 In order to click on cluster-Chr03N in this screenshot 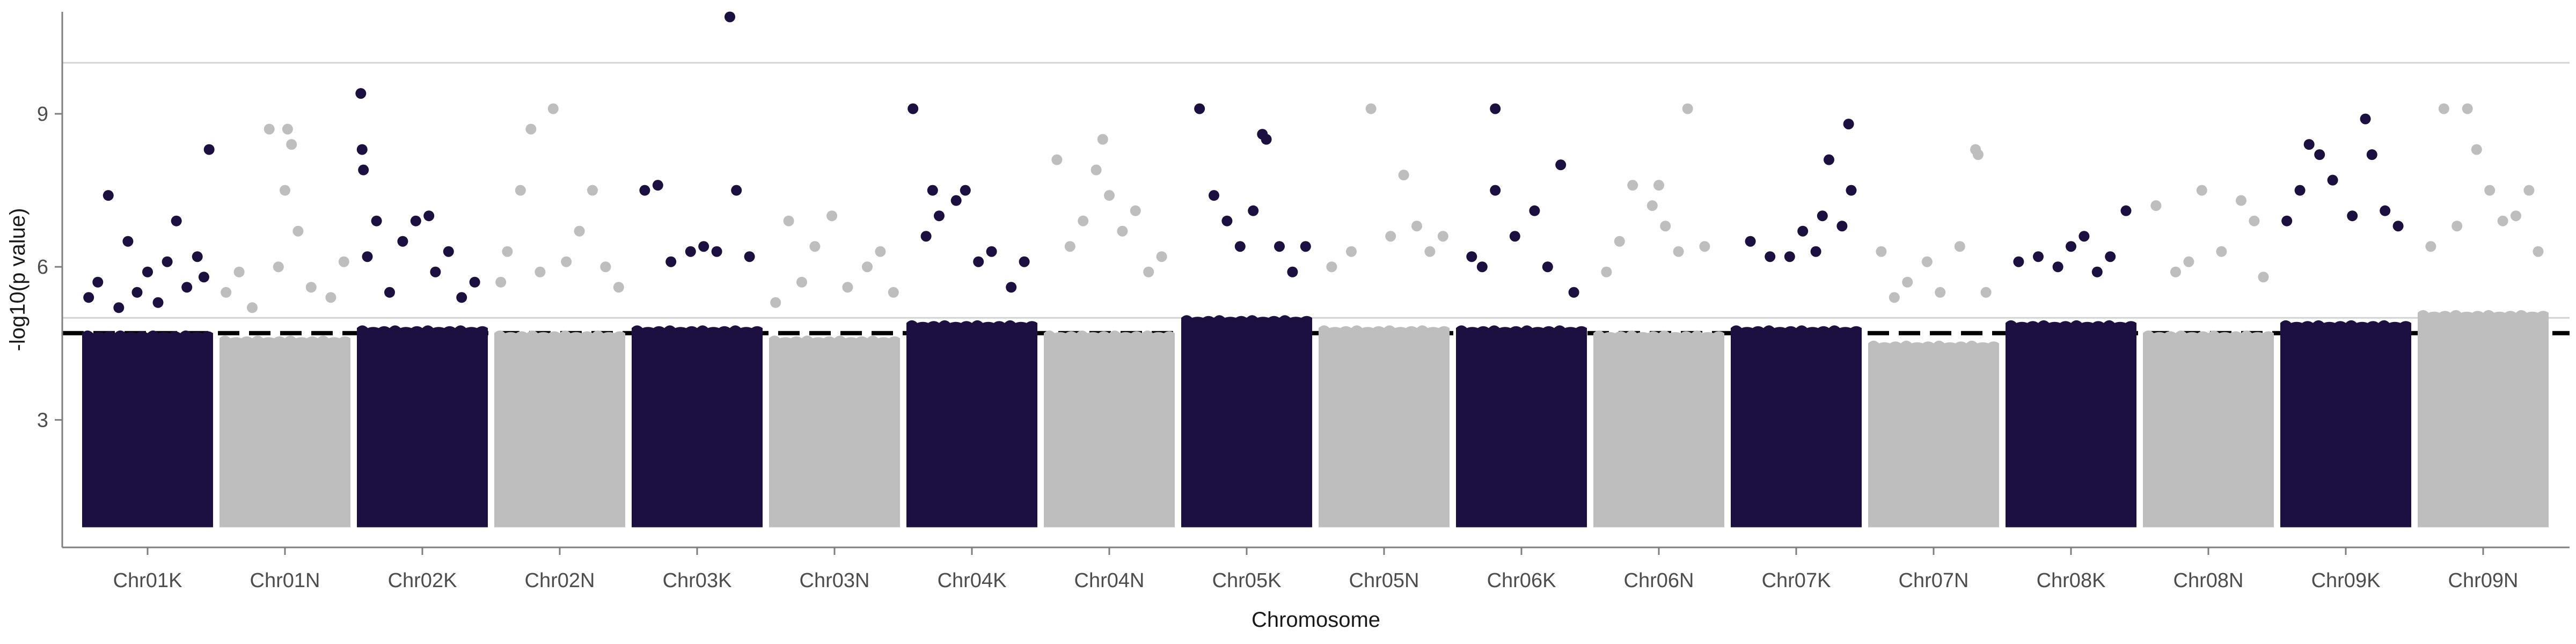, I will do `click(834, 431)`.